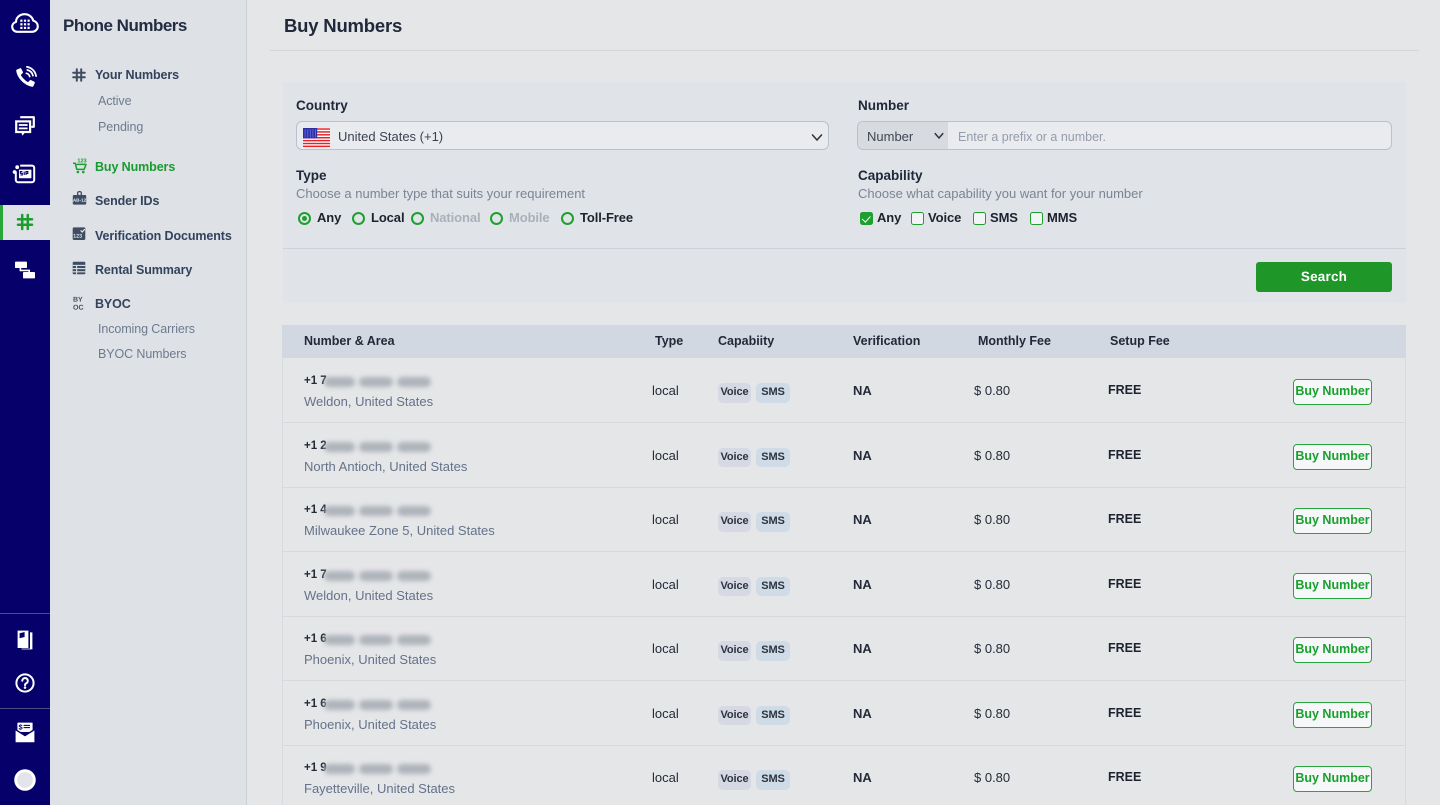 This screenshot has width=1440, height=805. I want to click on svg-text: OC, so click(78, 308).